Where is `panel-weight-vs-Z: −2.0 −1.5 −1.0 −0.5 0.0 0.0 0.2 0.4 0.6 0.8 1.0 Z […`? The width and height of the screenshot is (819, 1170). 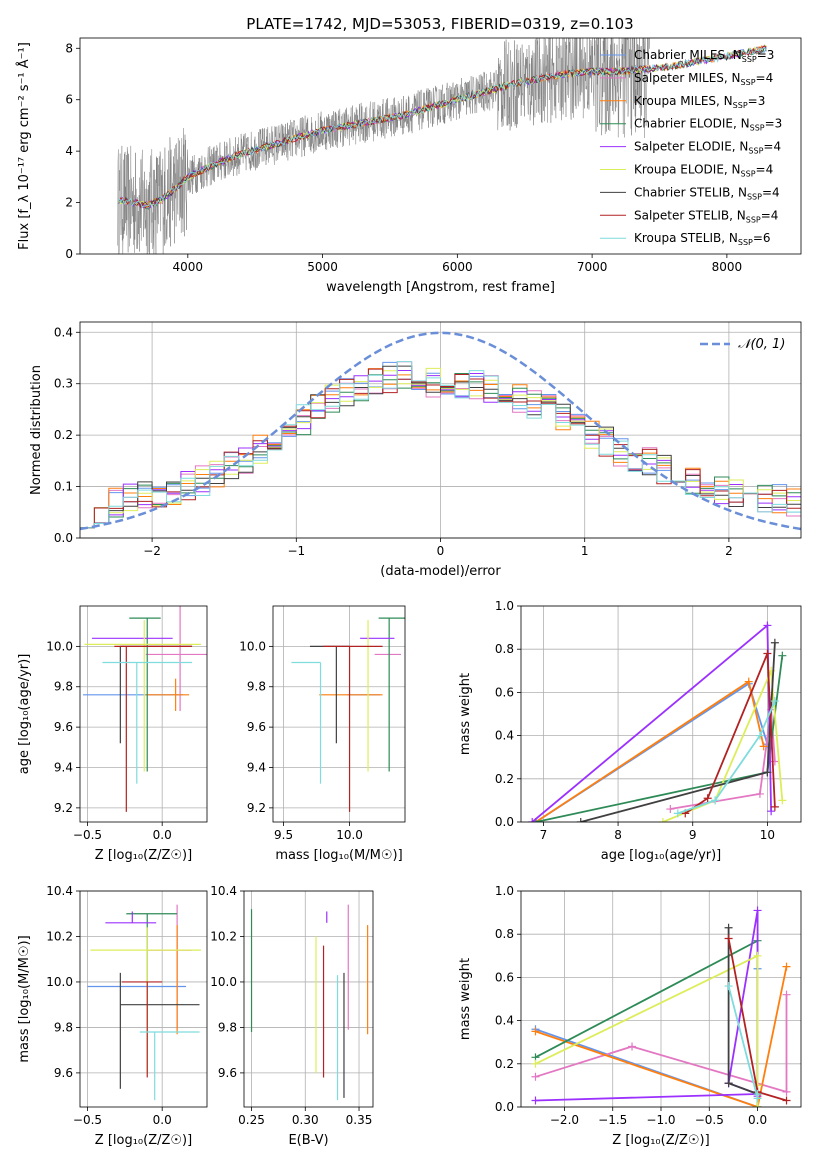
panel-weight-vs-Z: −2.0 −1.5 −1.0 −0.5 0.0 0.0 0.2 0.4 0.6 0.8 1.0 Z [… is located at coordinates (630, 1016).